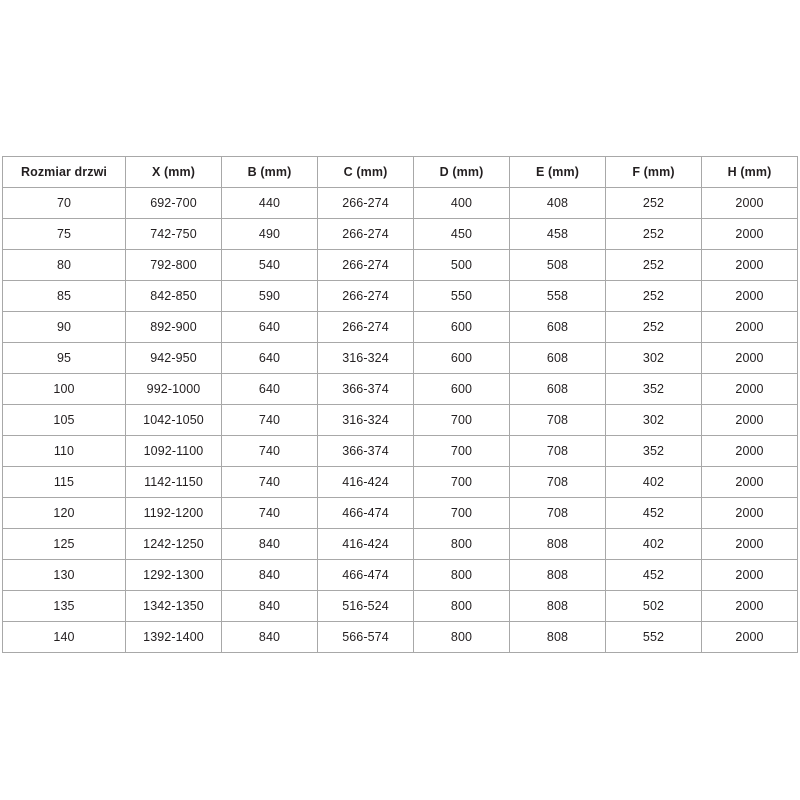  What do you see at coordinates (269, 296) in the screenshot?
I see `cell-b: 590` at bounding box center [269, 296].